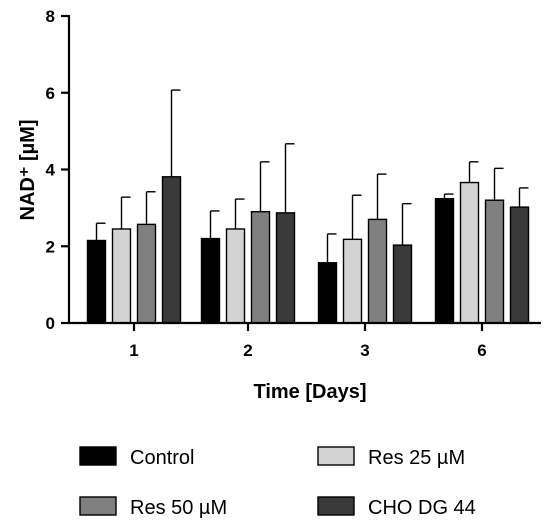  Describe the element at coordinates (98, 456) in the screenshot. I see `legend-swatch-Control` at that location.